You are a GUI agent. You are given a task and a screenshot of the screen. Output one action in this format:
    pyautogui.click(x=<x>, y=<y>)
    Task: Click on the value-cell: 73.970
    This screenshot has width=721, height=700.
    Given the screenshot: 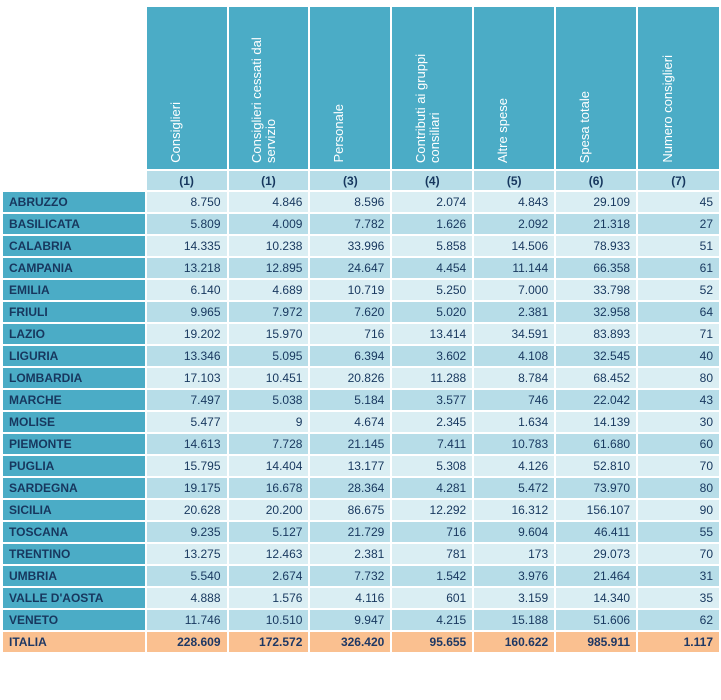 What is the action you would take?
    pyautogui.click(x=596, y=488)
    